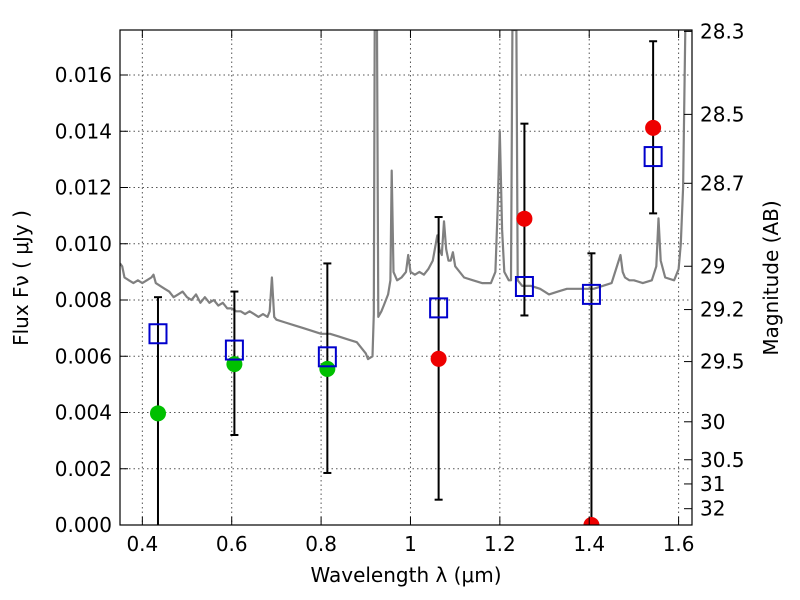 The height and width of the screenshot is (600, 800). What do you see at coordinates (722, 114) in the screenshot?
I see `right-tick-label: 28.5` at bounding box center [722, 114].